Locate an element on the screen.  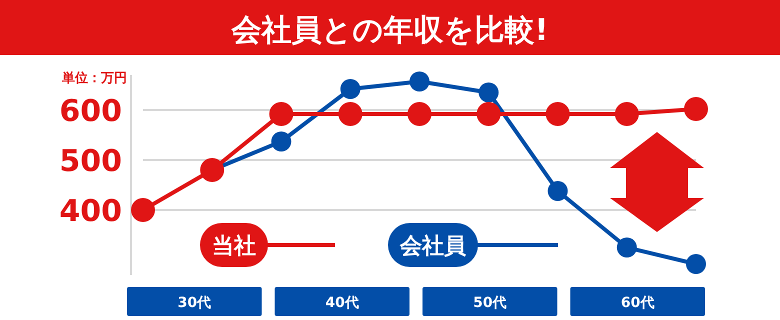
chart-title: 会社員との年収を比較! is located at coordinates (389, 30).